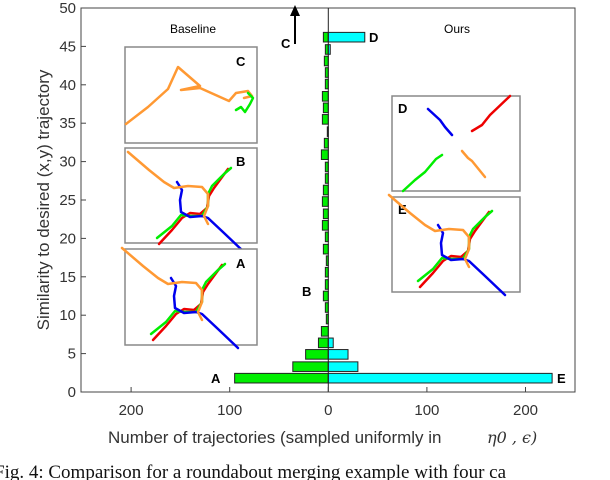 The width and height of the screenshot is (610, 480). I want to click on inset-e: E, so click(454, 245).